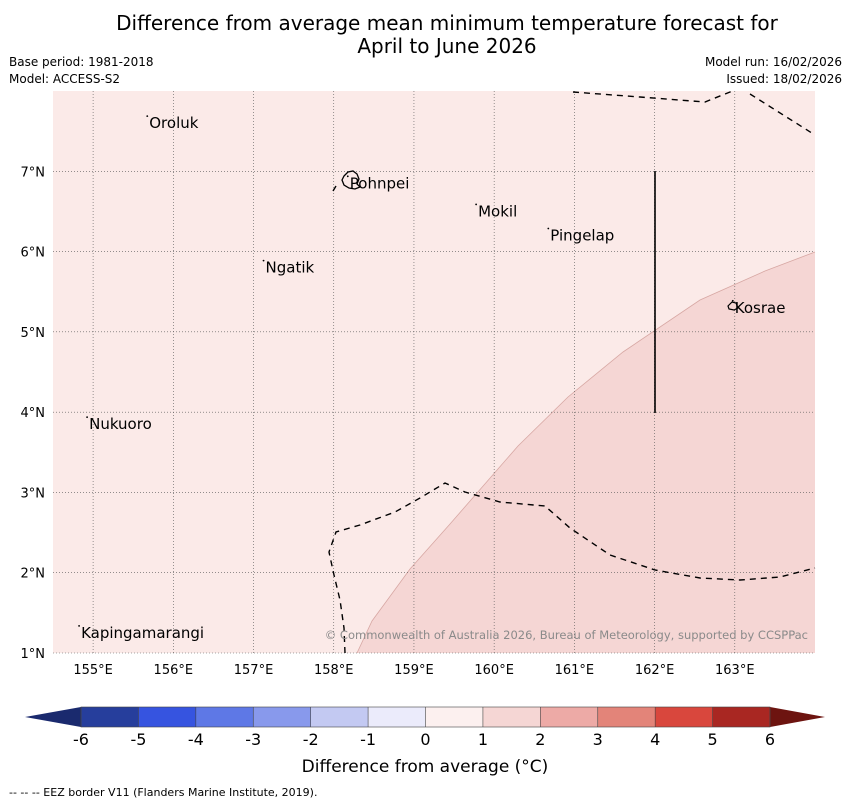 This screenshot has height=804, width=850. What do you see at coordinates (770, 739) in the screenshot?
I see `colorbar-tick-label: 6` at bounding box center [770, 739].